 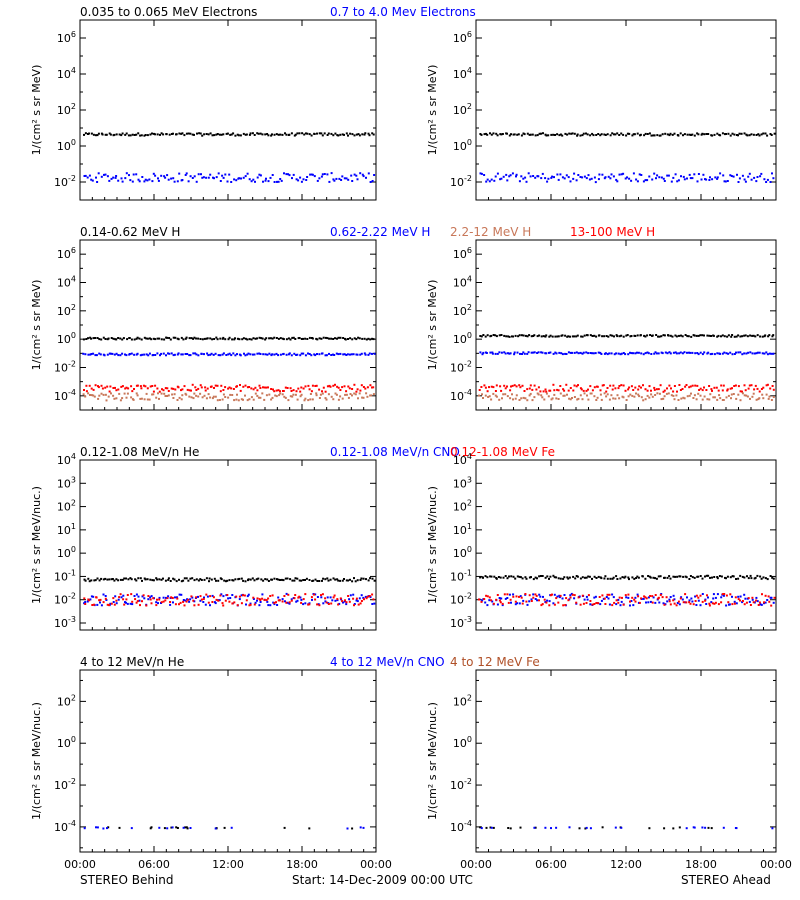 I want to click on y-tick-label: 10⁻⁴, so click(x=65, y=826).